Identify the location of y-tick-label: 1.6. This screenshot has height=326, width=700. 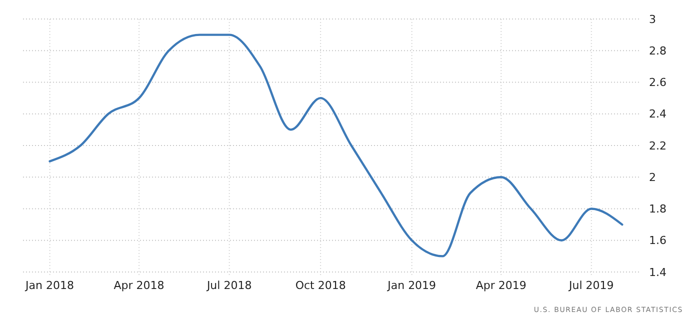
(657, 241).